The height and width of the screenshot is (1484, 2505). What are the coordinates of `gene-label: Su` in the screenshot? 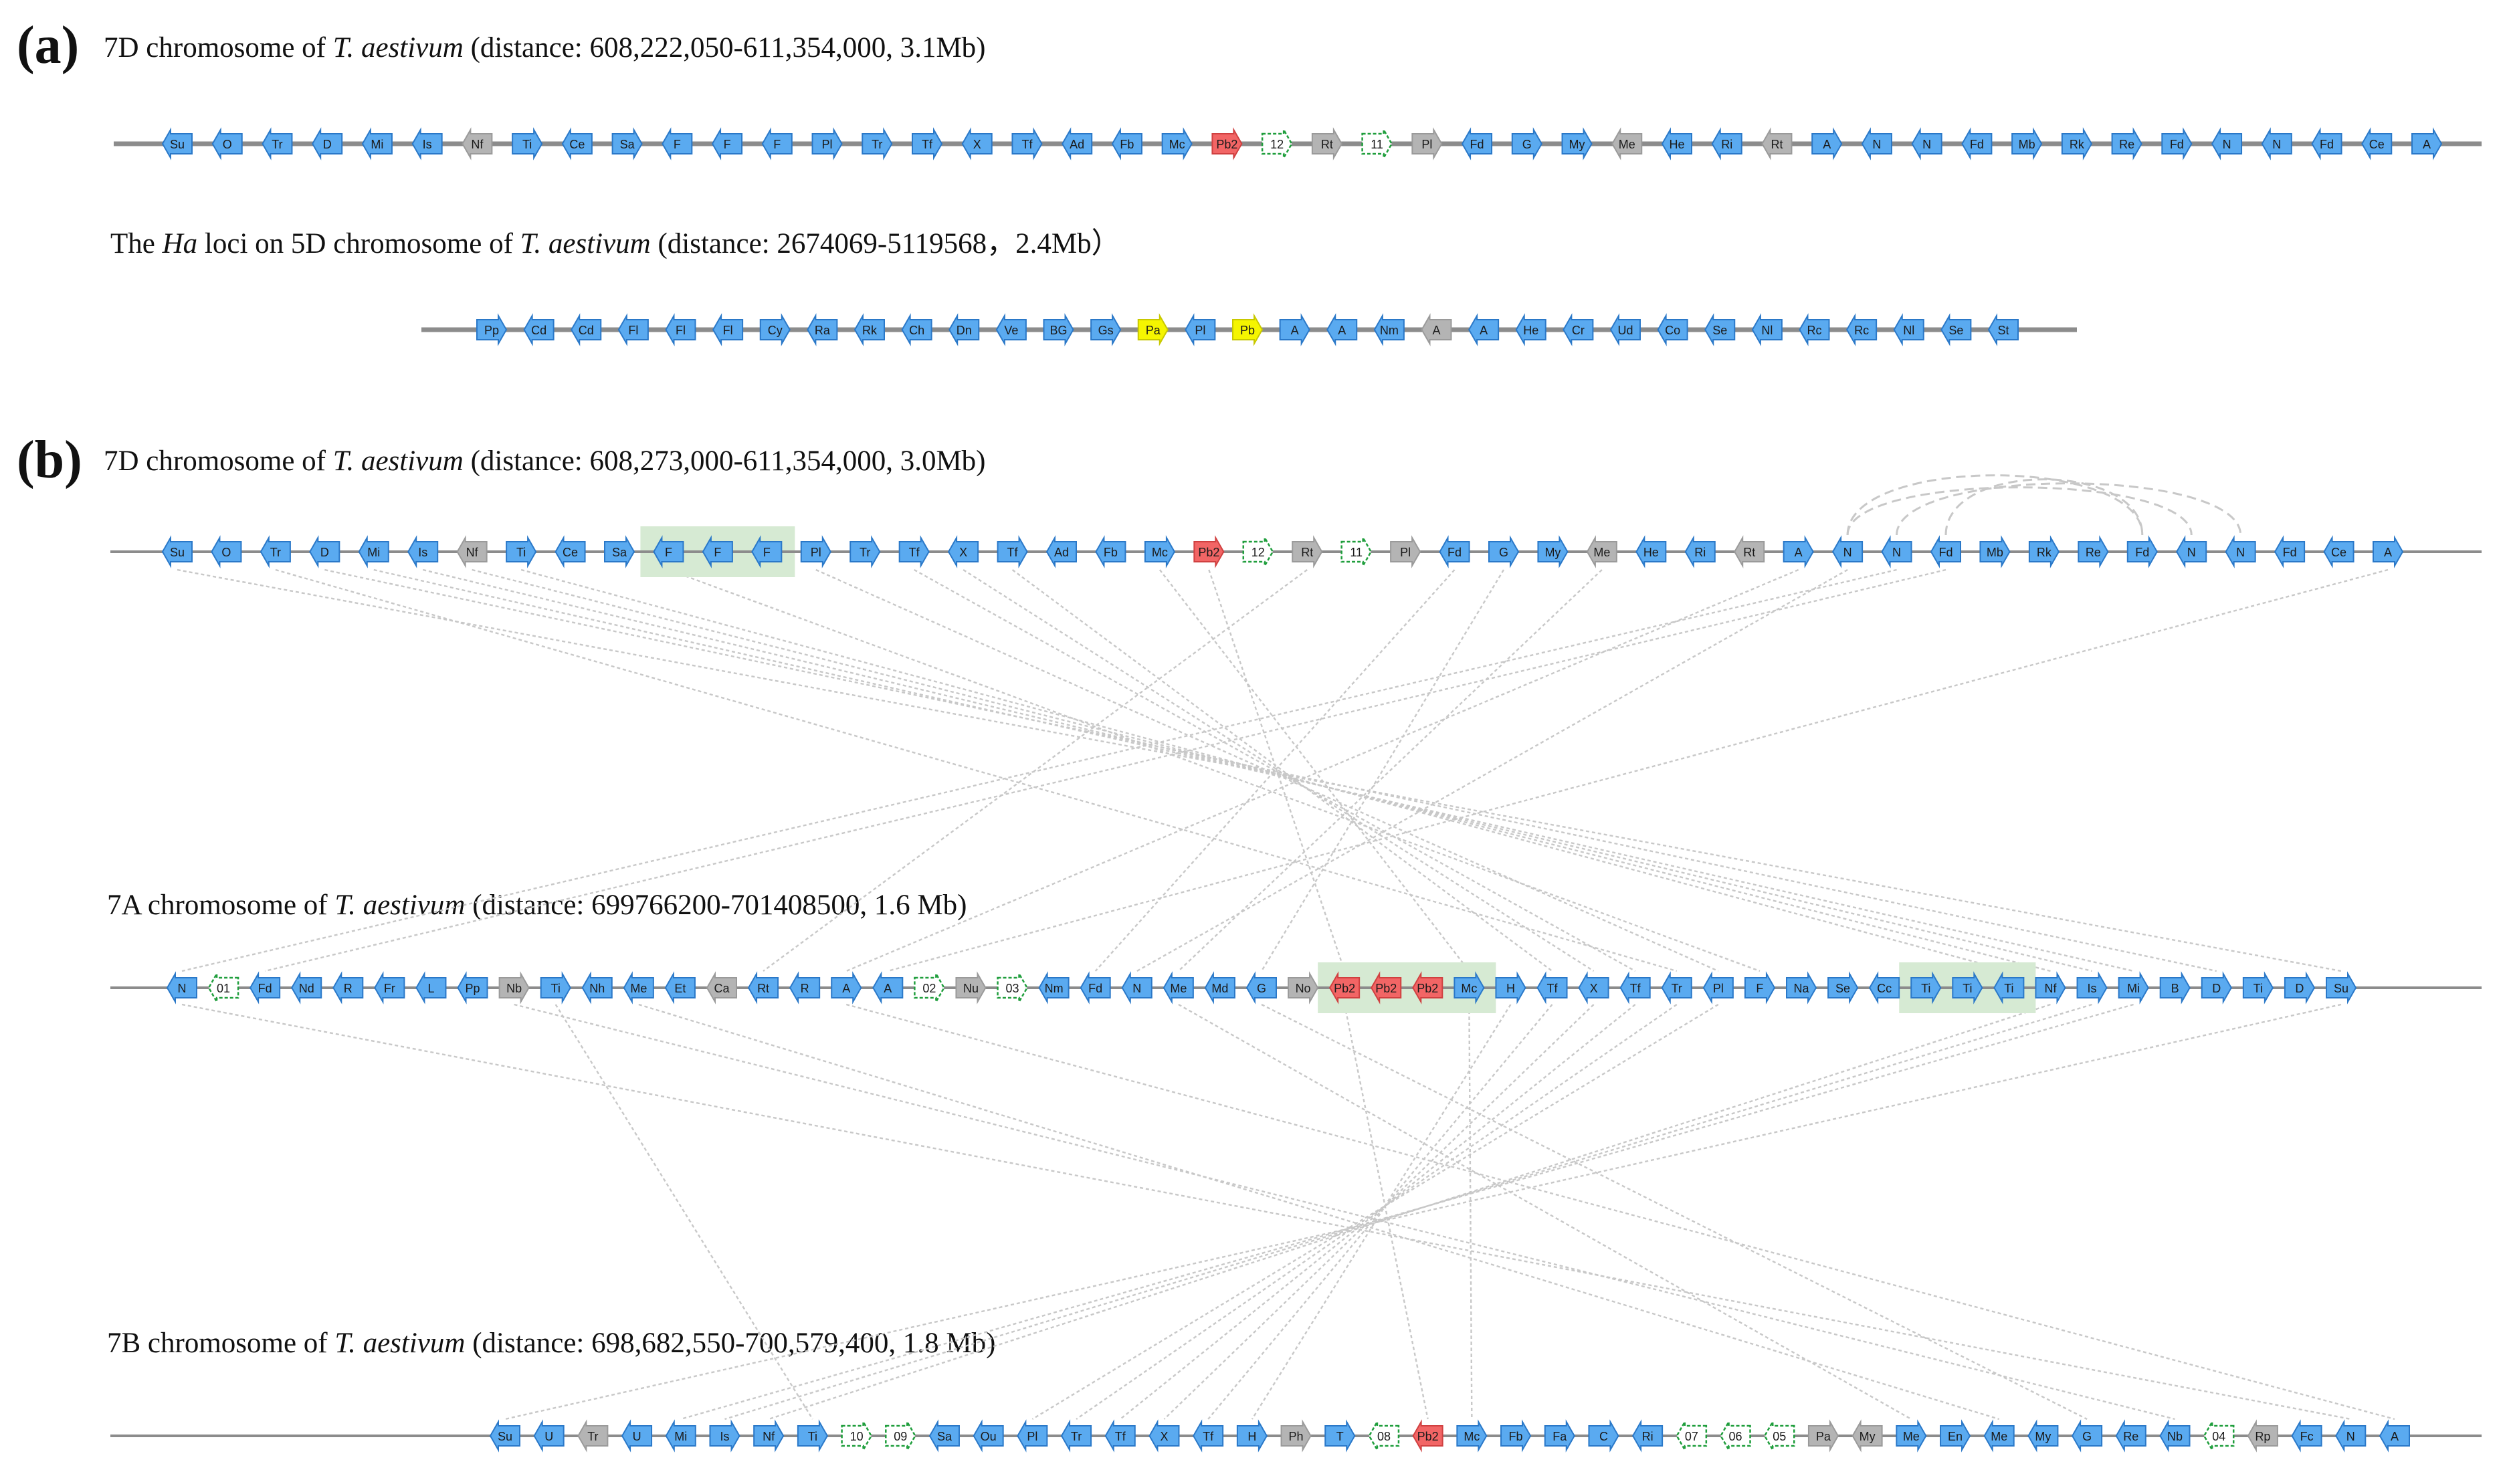 It's located at (177, 144).